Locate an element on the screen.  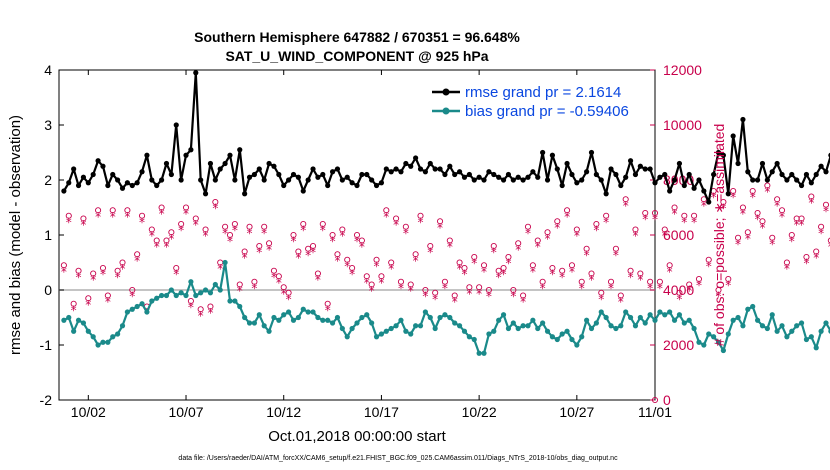
x-tick-label: 10/17 is located at coordinates (381, 412).